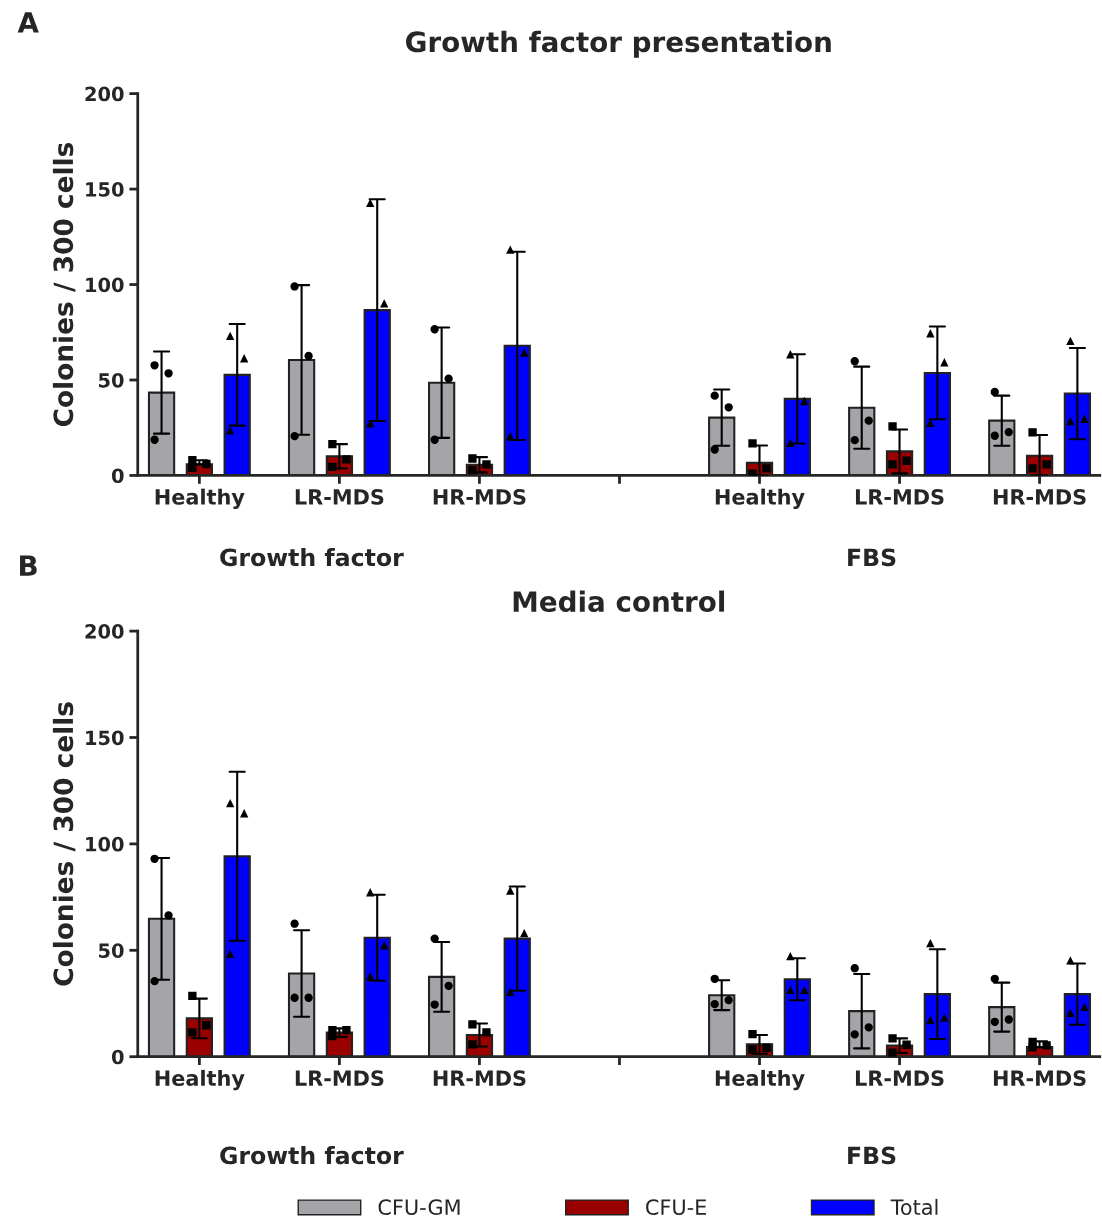 Image resolution: width=1102 pixels, height=1216 pixels. Describe the element at coordinates (419, 1207) in the screenshot. I see `legend-label: CFU-GM` at that location.